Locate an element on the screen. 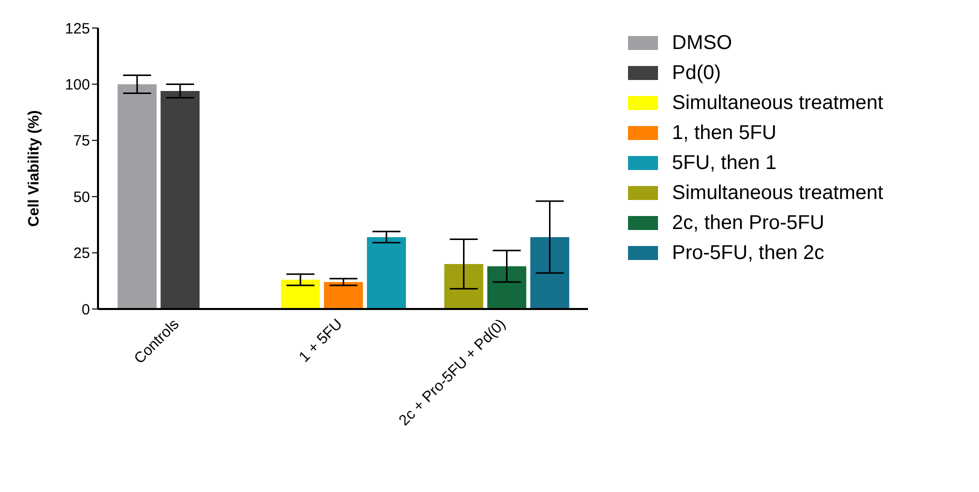  x-tick-label: 1 + 5FU is located at coordinates (321, 341).